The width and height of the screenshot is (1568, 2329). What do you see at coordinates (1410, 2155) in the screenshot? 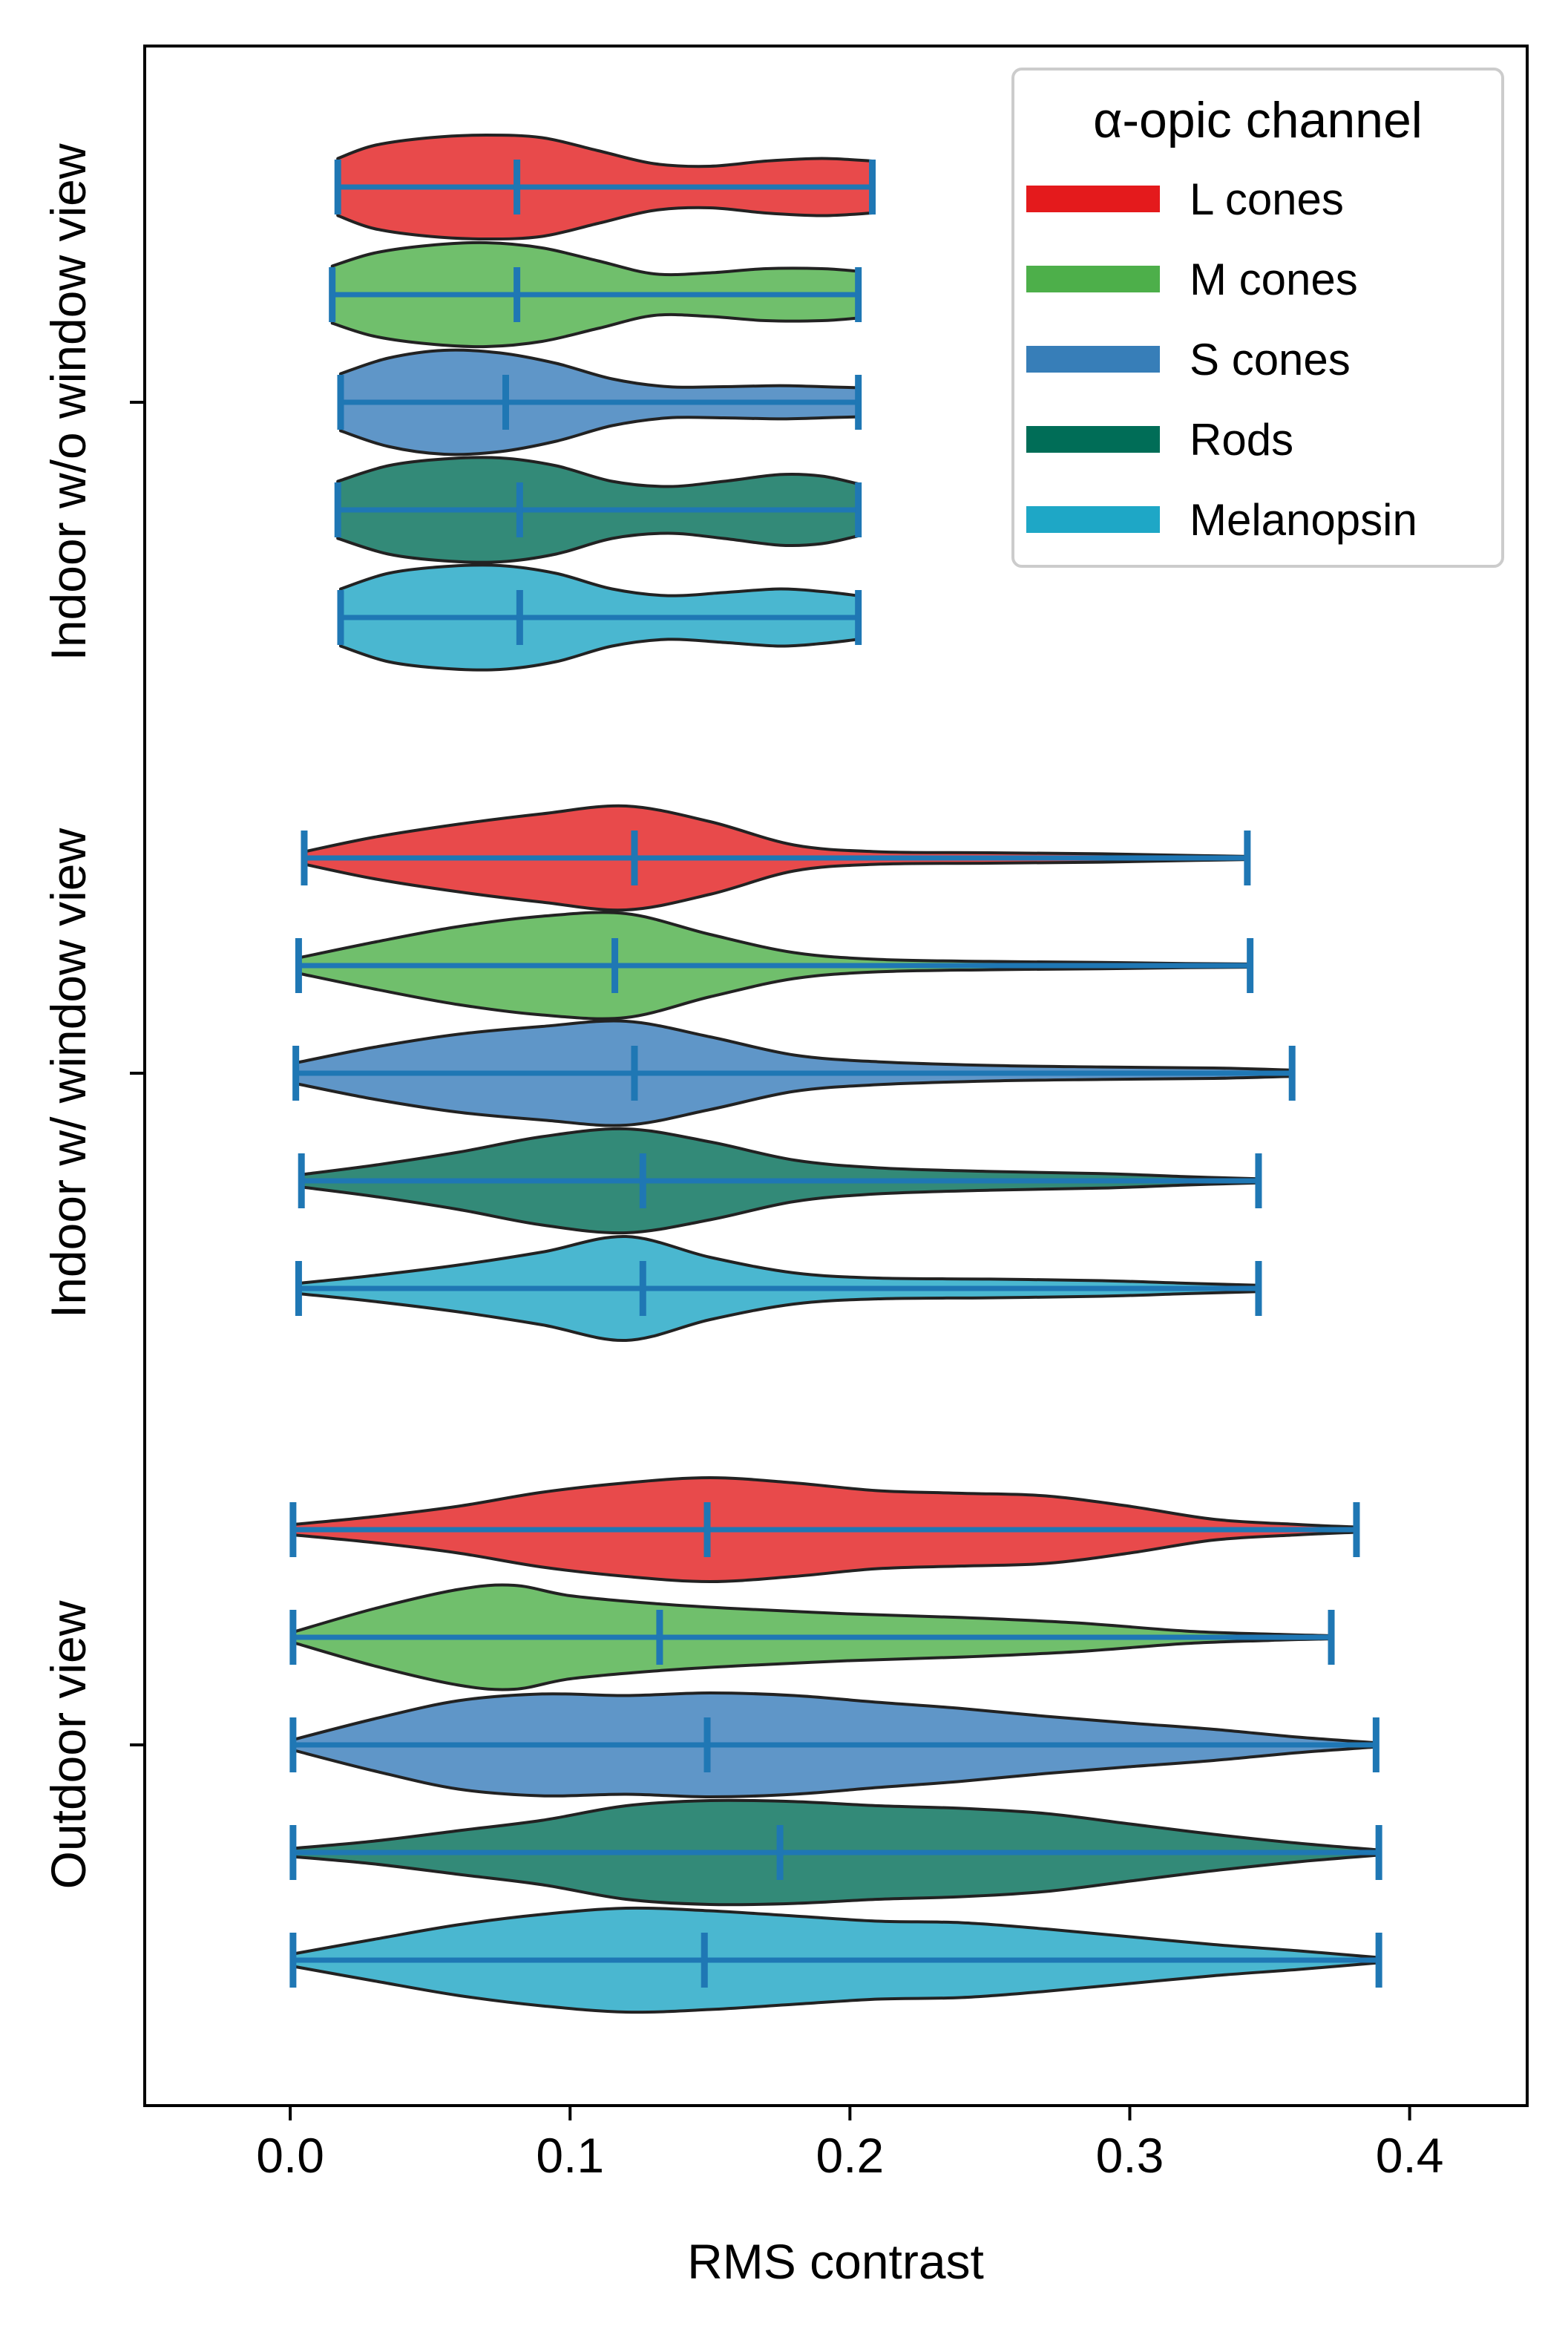
I see `x-tick-label: 0.4` at bounding box center [1410, 2155].